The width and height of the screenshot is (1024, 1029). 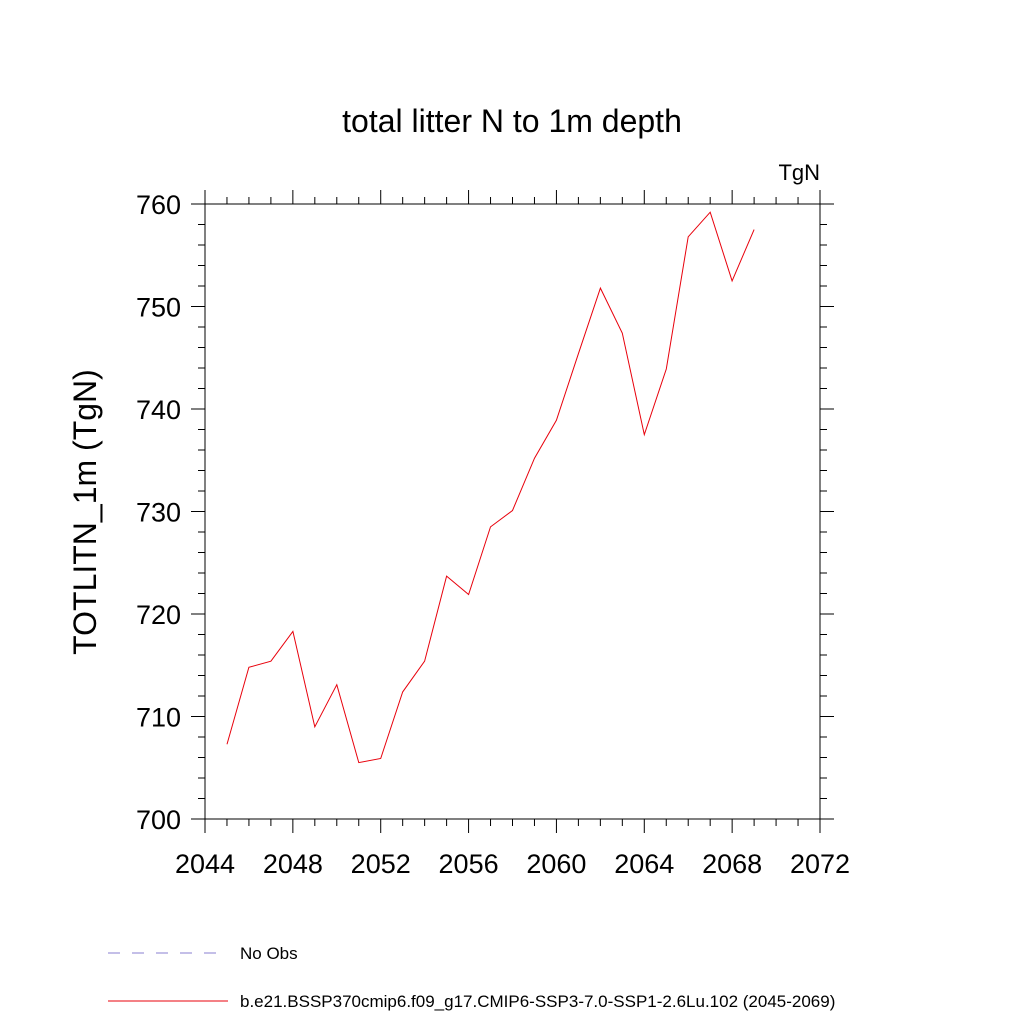 What do you see at coordinates (158, 308) in the screenshot?
I see `y-tick-label: 750` at bounding box center [158, 308].